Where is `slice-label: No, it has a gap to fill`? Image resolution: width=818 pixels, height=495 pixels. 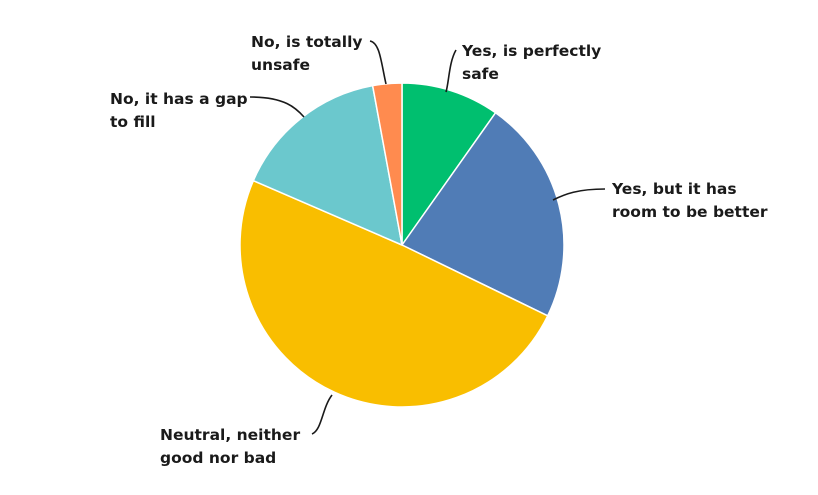
slice-label: No, it has a gap to fill is located at coordinates (179, 110).